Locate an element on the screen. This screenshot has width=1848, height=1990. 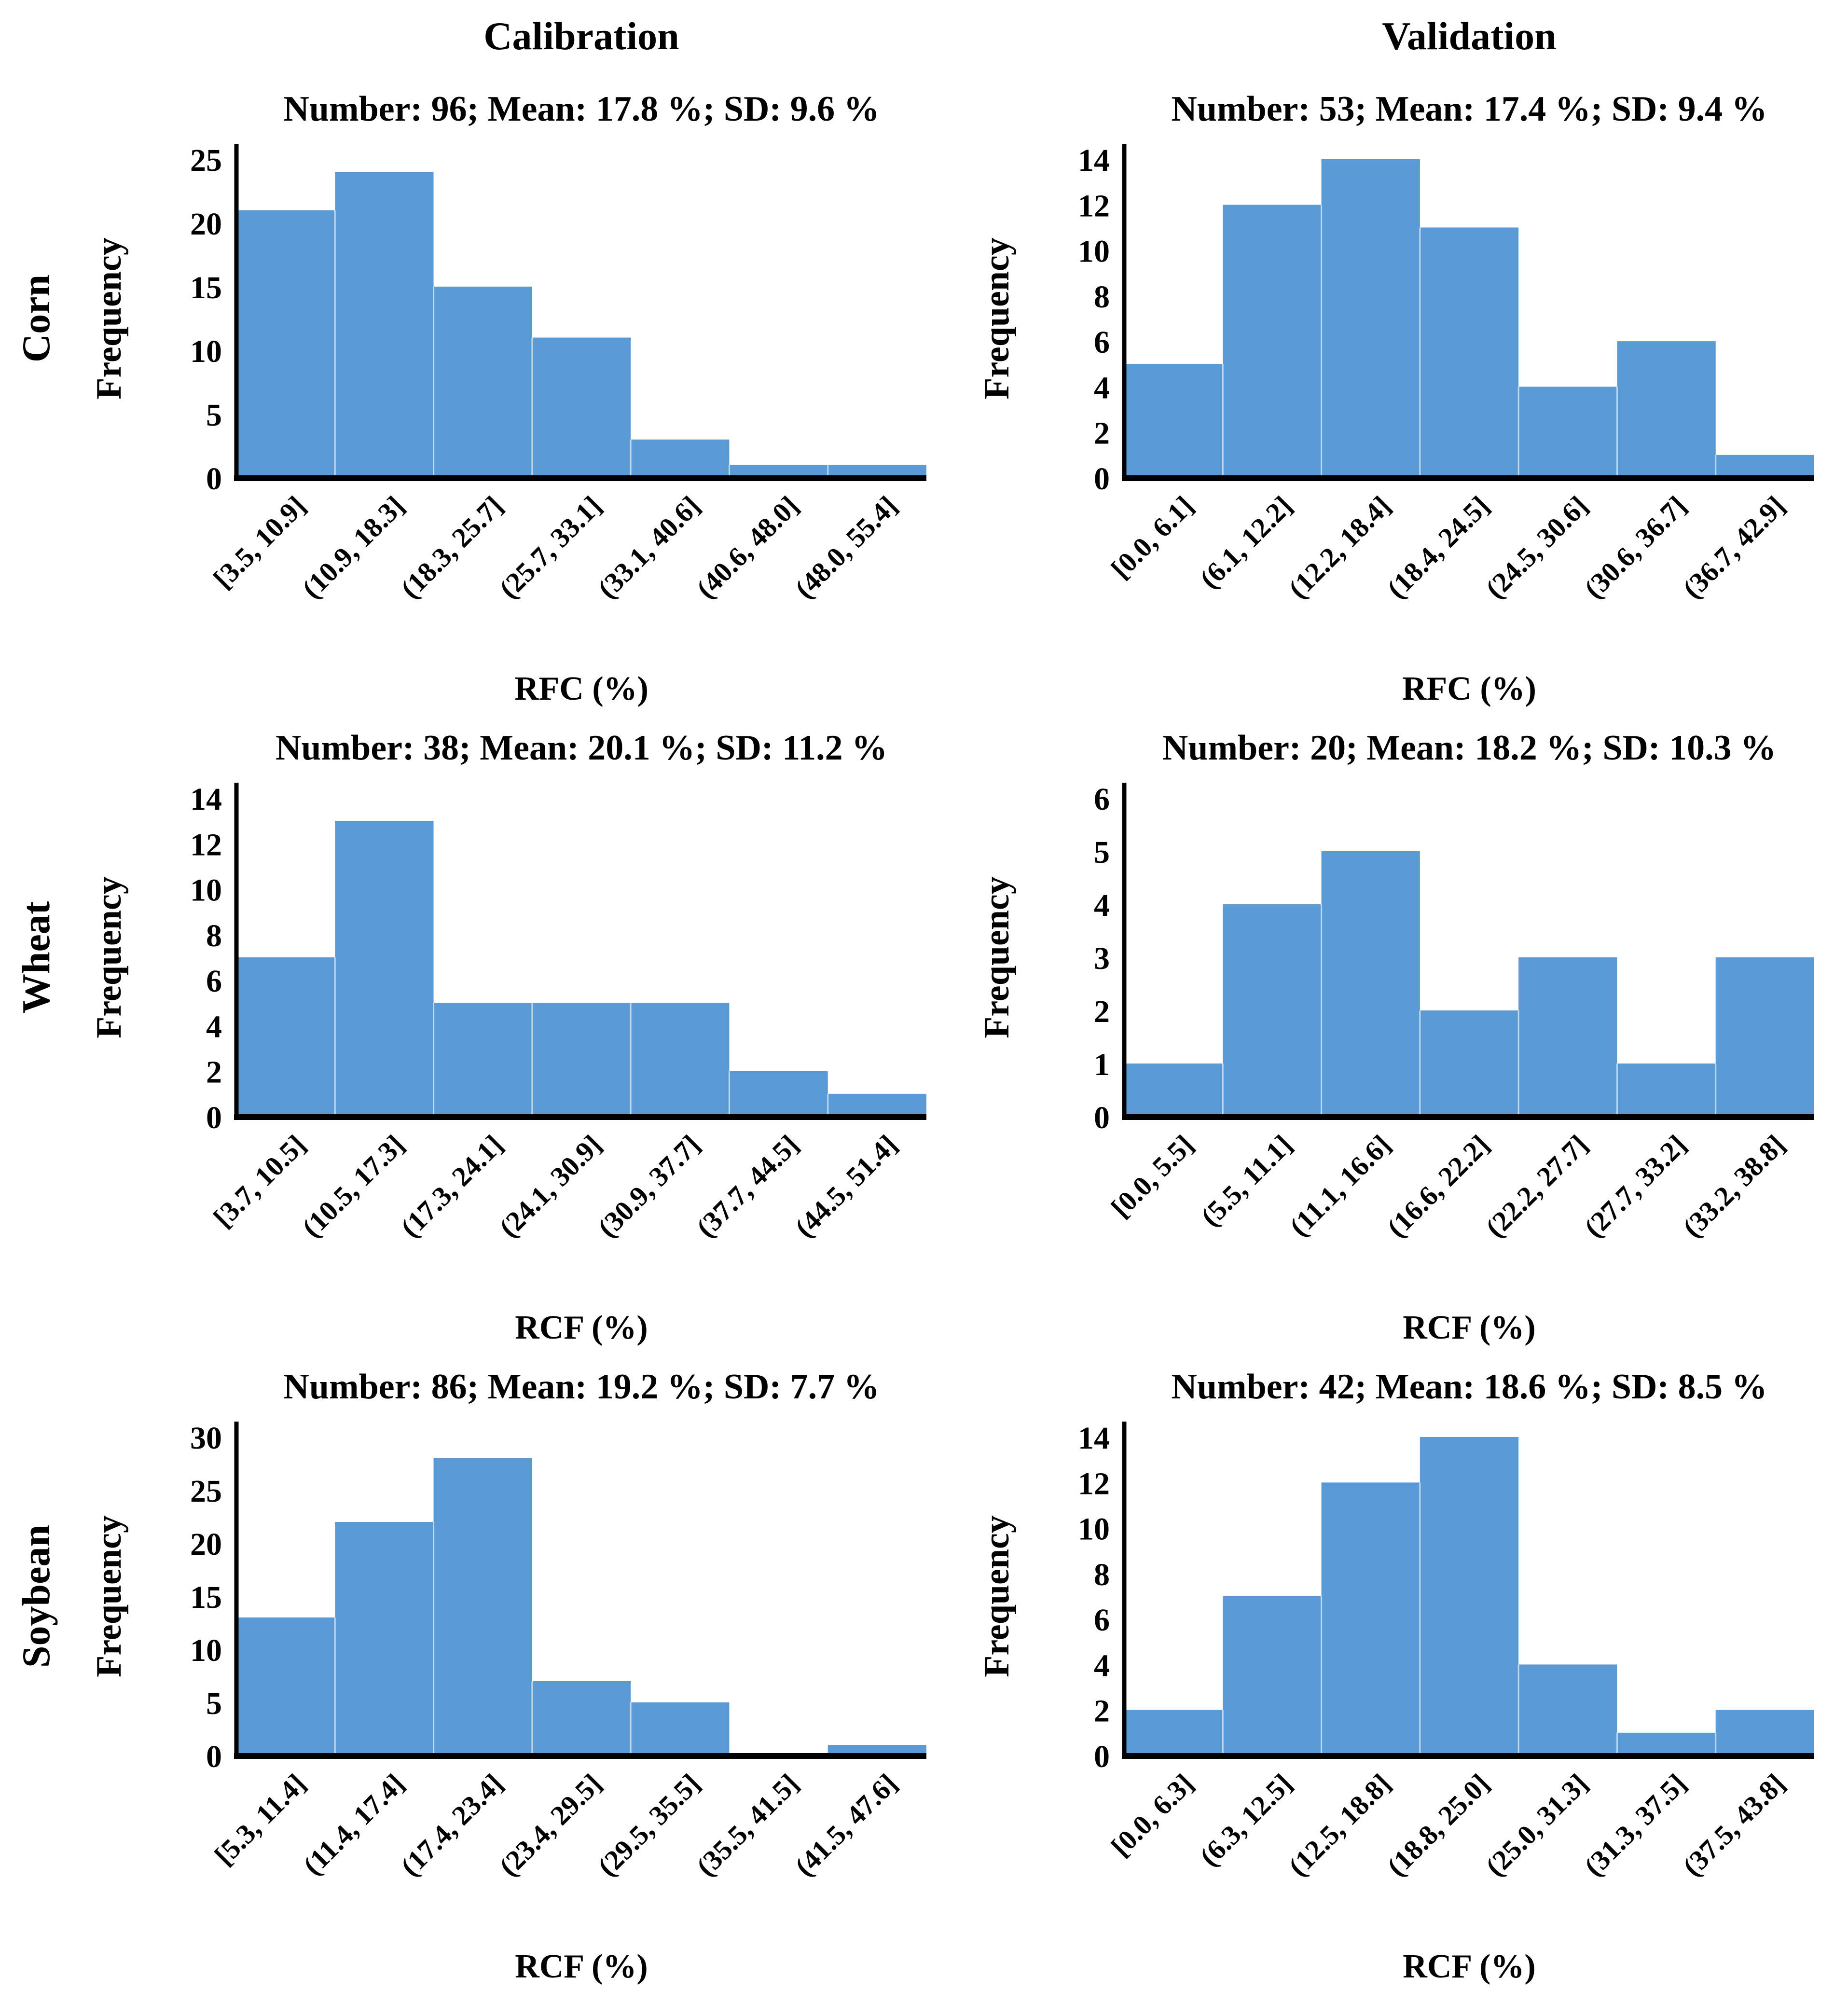
x-tick-label: (12.2, 18.4] is located at coordinates (1340, 547).